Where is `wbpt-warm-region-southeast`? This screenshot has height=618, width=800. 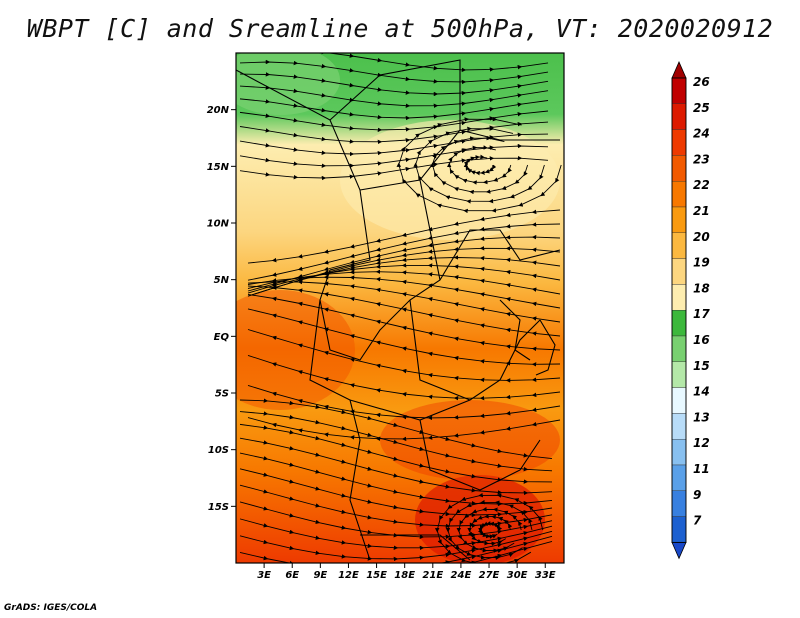
wbpt-warm-region-southeast is located at coordinates (470, 440).